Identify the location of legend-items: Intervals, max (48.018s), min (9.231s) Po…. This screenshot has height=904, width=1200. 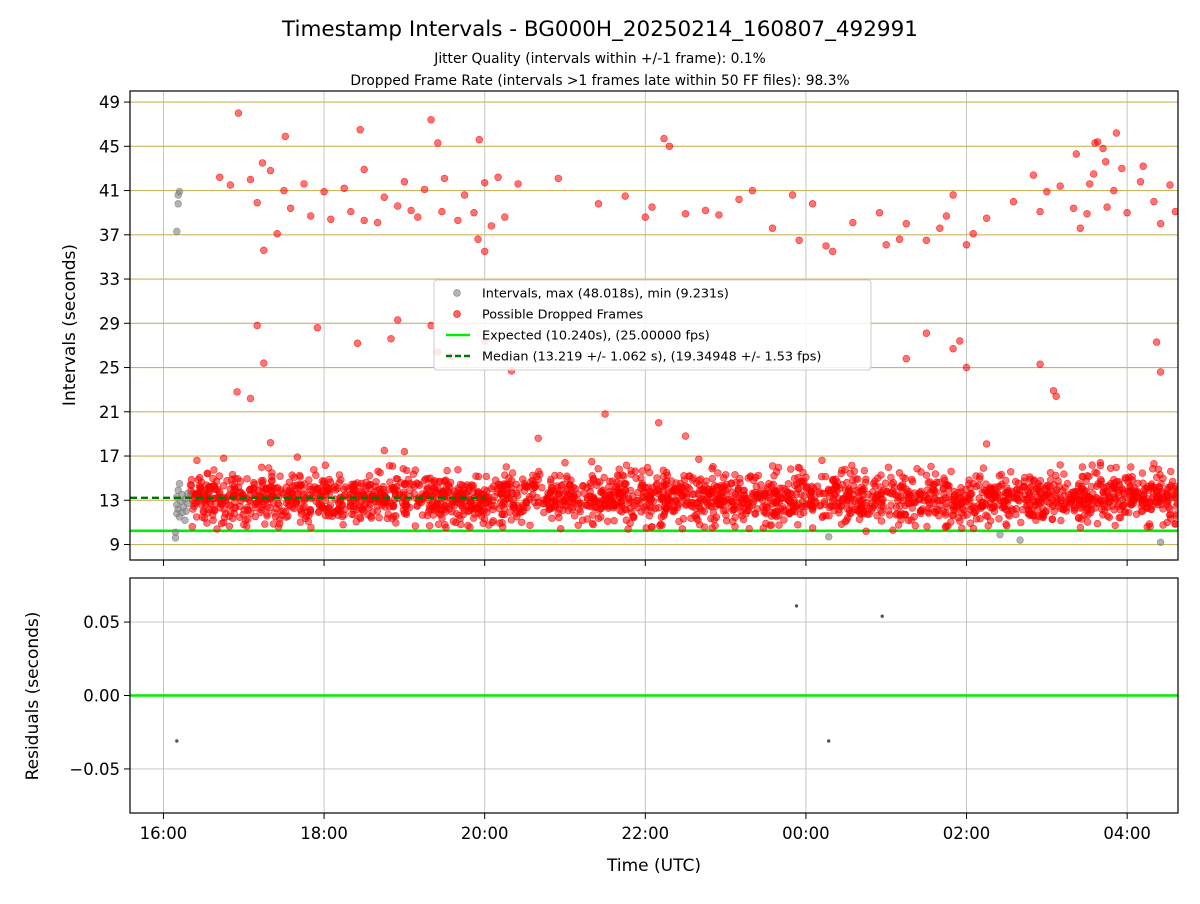
(633, 326).